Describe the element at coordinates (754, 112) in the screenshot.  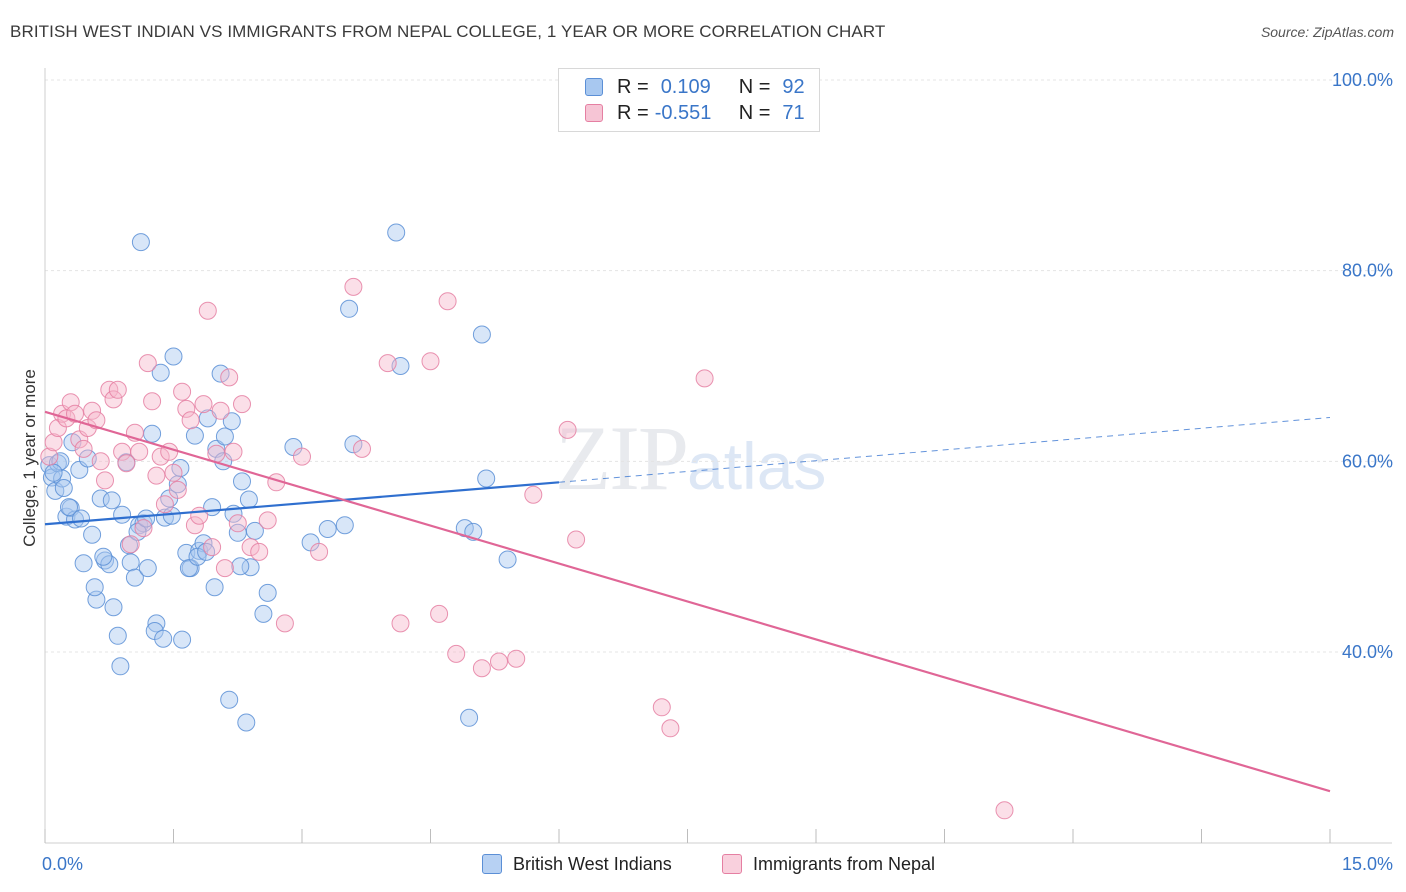
I see `n-label: N =` at that location.